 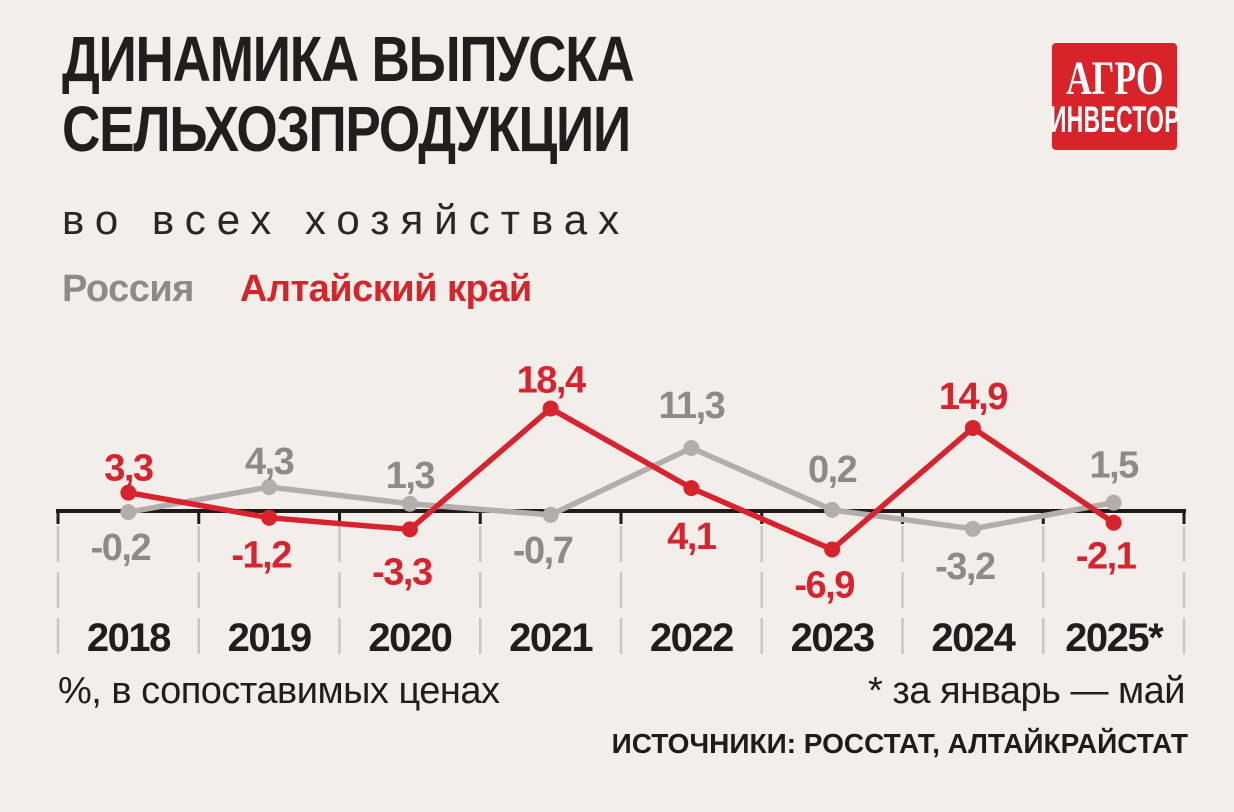 What do you see at coordinates (402, 572) in the screenshot?
I see `value-label-1-2: -3,3` at bounding box center [402, 572].